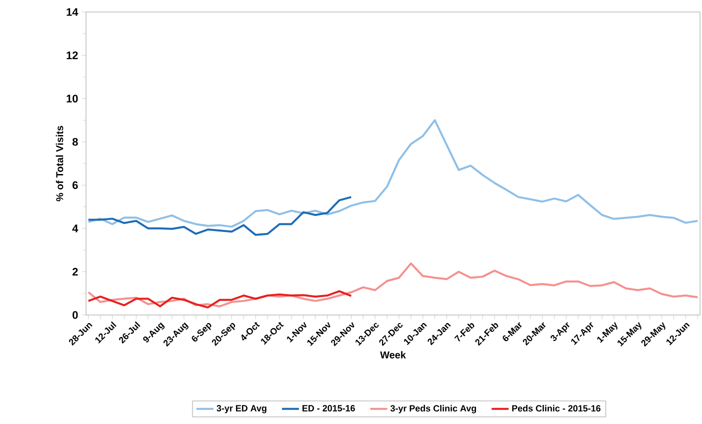 The image size is (702, 424). Describe the element at coordinates (556, 408) in the screenshot. I see `legend-label: Peds Clinic - 2015-16` at that location.